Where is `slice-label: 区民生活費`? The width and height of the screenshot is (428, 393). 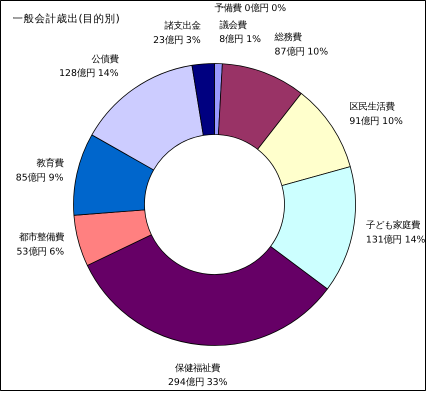
slice-label: 区民生活費 is located at coordinates (371, 107).